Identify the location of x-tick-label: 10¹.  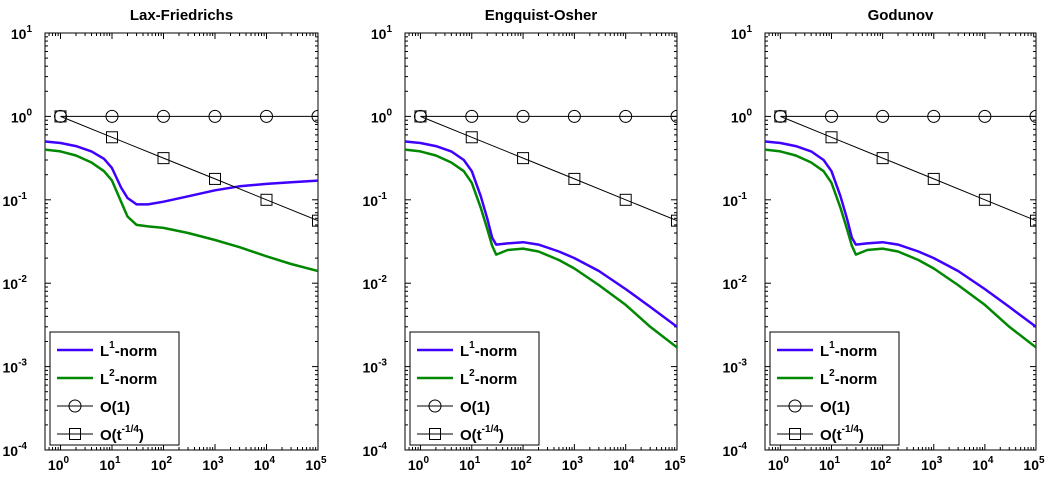
(470, 464).